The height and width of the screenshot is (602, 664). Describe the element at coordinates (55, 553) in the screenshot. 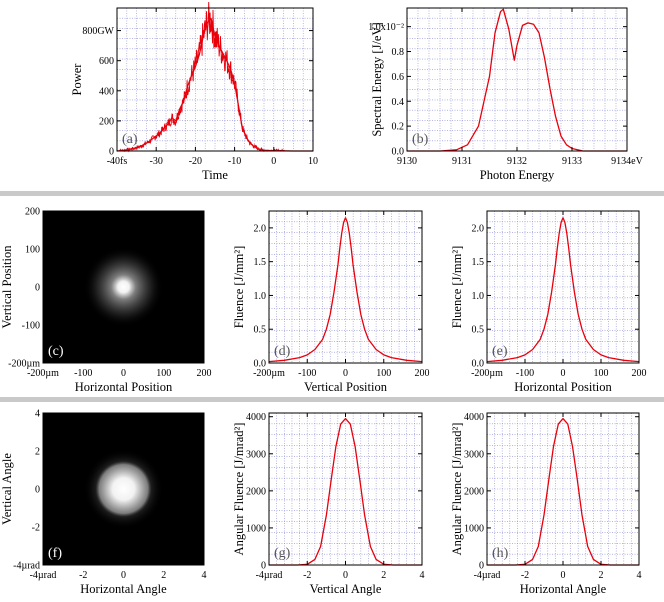

I see `panel-label: (f)` at that location.